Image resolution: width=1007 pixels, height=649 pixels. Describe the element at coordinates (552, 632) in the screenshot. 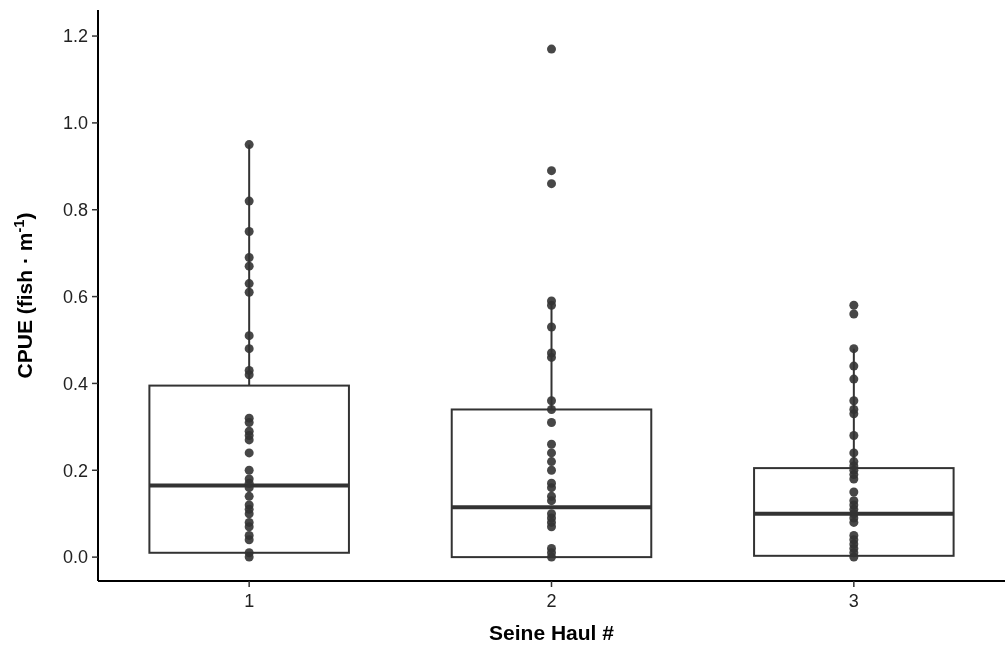

I see `x-axis-title: Seine Haul #` at that location.